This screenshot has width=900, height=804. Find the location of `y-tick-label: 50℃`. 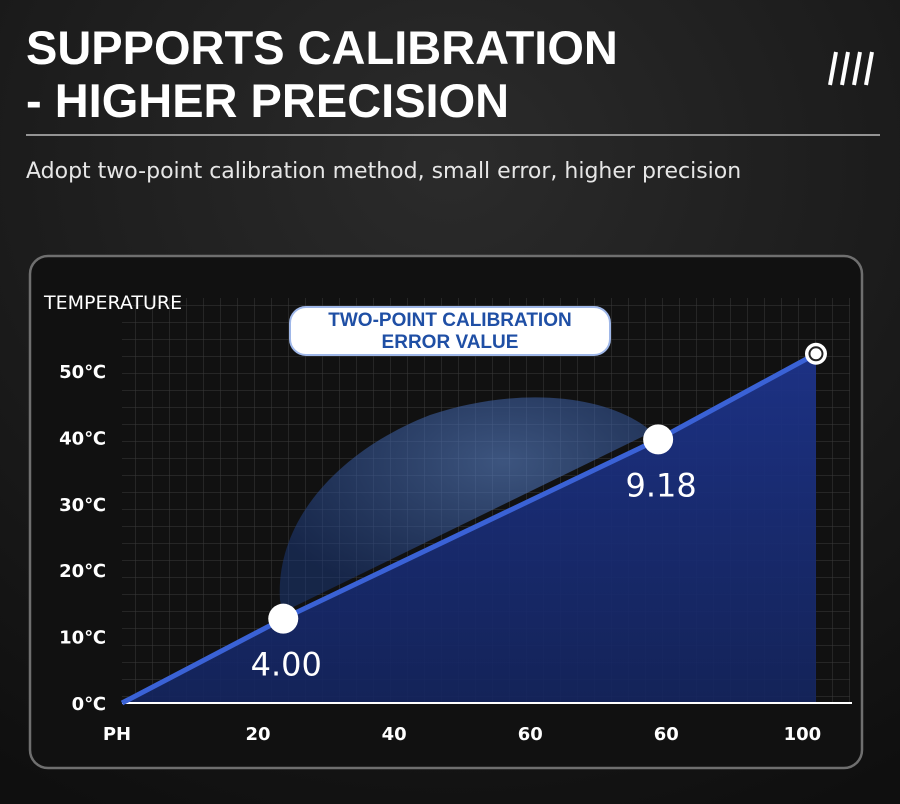

y-tick-label: 50℃ is located at coordinates (82, 372).